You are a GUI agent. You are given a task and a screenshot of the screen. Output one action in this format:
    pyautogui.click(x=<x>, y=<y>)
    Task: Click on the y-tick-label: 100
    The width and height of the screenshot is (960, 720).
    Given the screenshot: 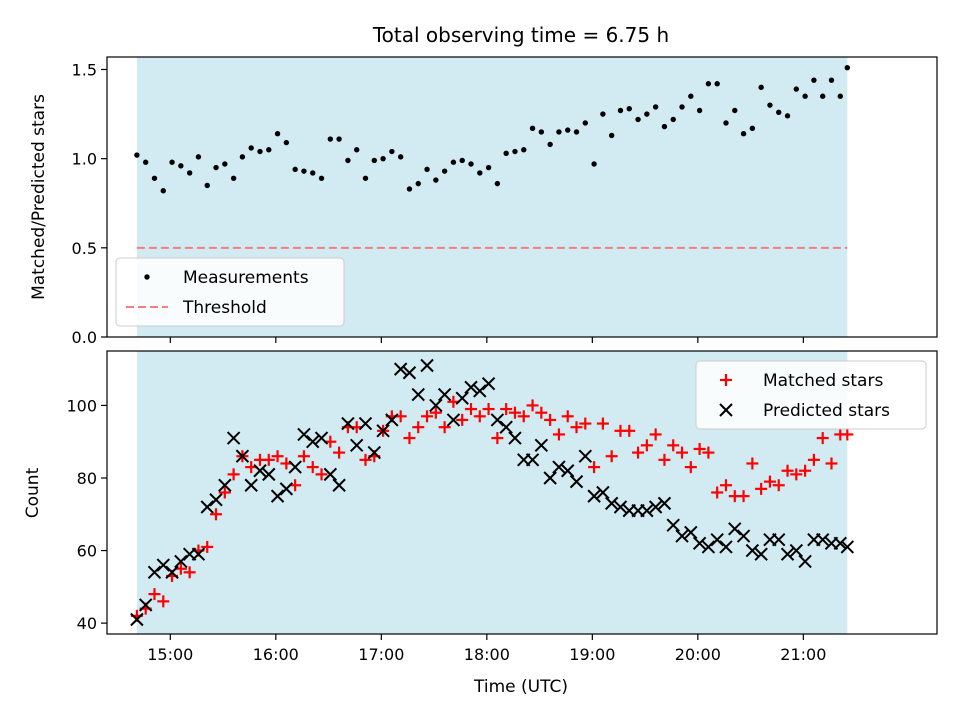 What is the action you would take?
    pyautogui.click(x=81, y=405)
    